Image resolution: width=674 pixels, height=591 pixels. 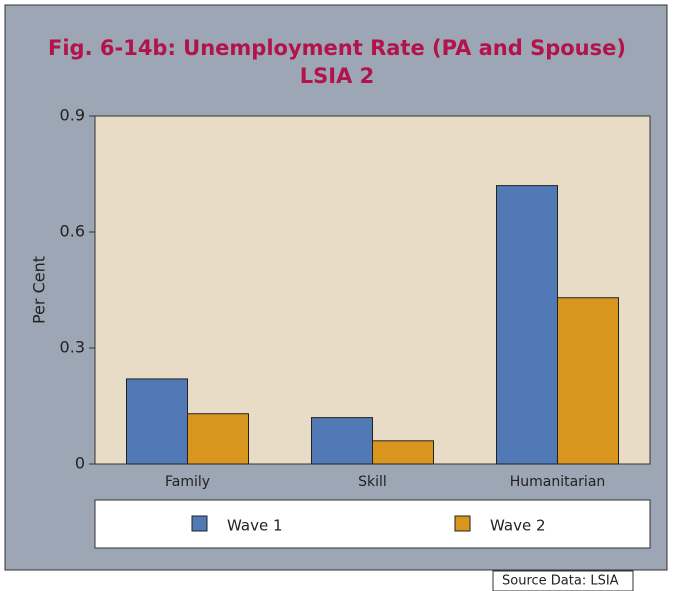 What do you see at coordinates (558, 482) in the screenshot?
I see `x-tick-label: Humanitarian` at bounding box center [558, 482].